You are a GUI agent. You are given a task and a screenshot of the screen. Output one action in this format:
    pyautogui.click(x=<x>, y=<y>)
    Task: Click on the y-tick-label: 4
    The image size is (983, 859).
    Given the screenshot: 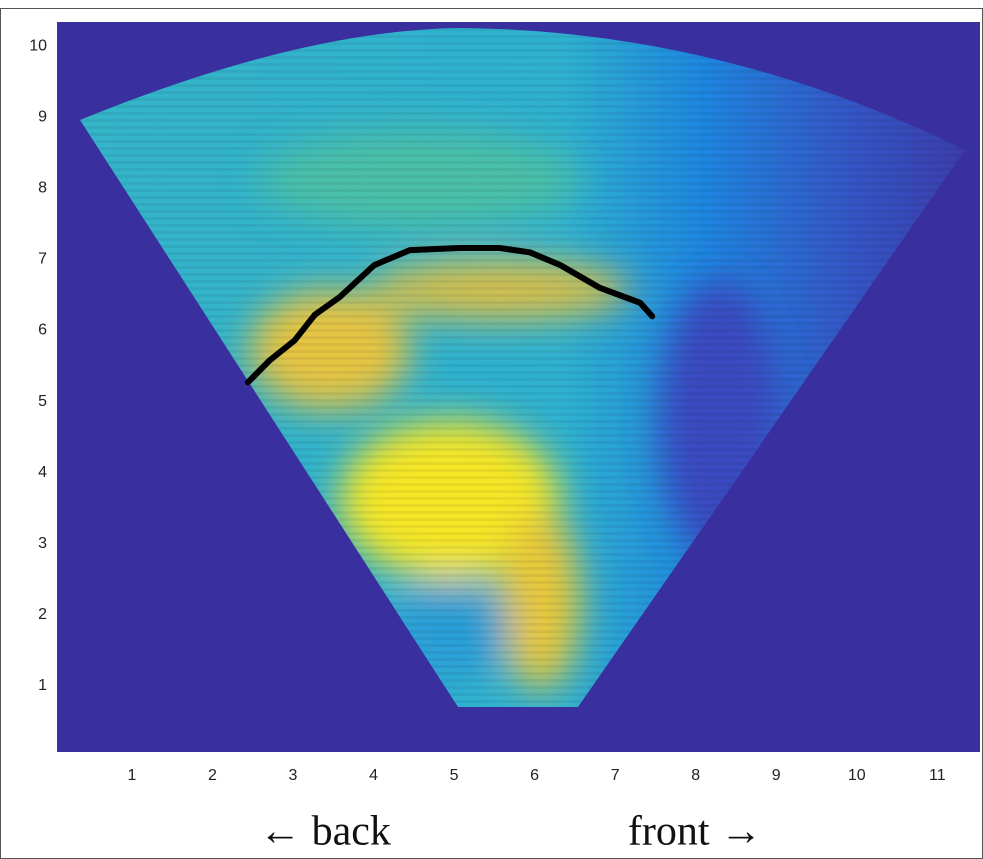 What is the action you would take?
    pyautogui.click(x=42, y=472)
    